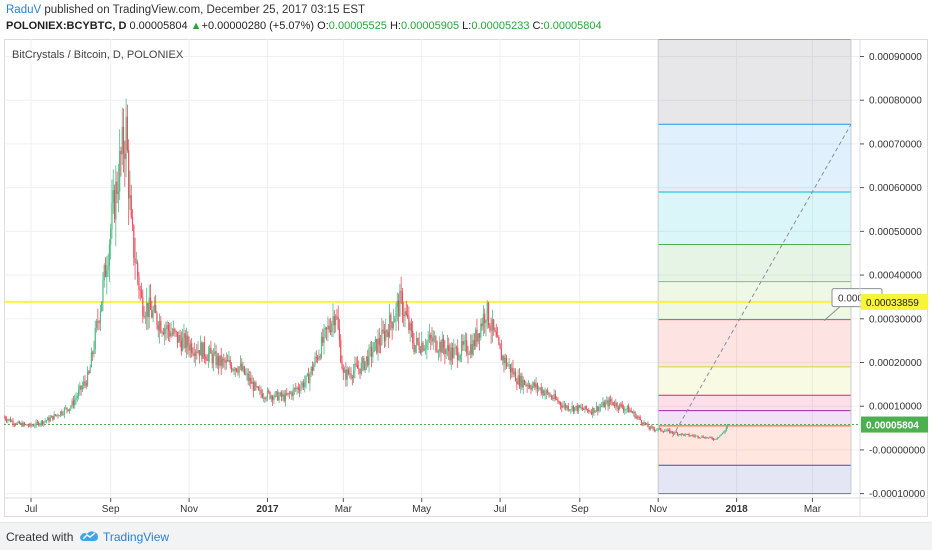 The width and height of the screenshot is (932, 550). Describe the element at coordinates (24, 10) in the screenshot. I see `author-link: RaduV` at that location.